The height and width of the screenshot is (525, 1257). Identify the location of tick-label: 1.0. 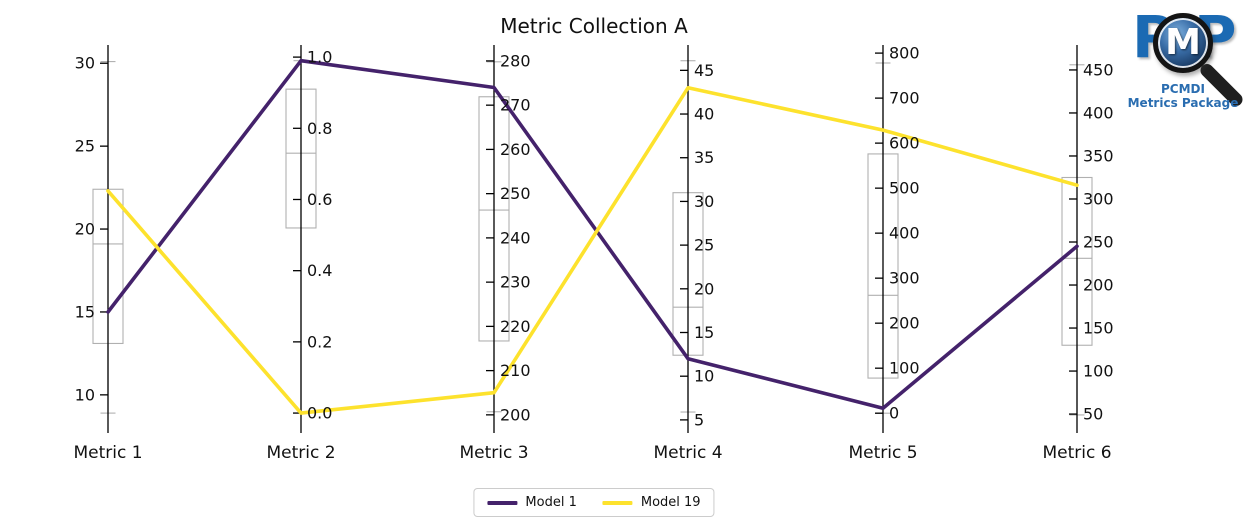
(319, 57).